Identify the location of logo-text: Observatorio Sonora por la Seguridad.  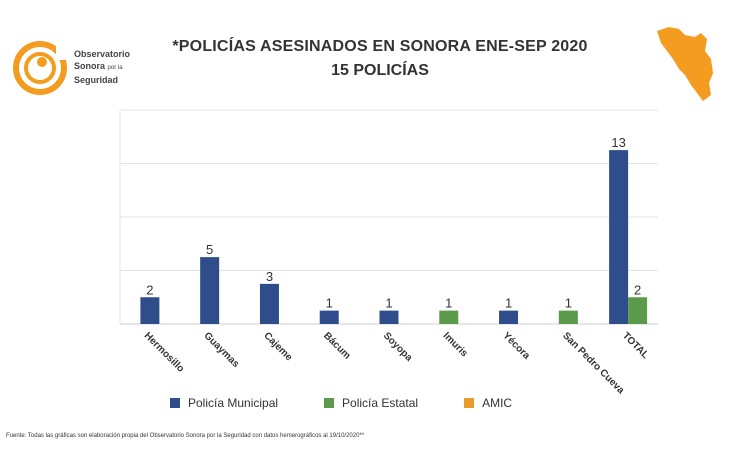
(102, 67).